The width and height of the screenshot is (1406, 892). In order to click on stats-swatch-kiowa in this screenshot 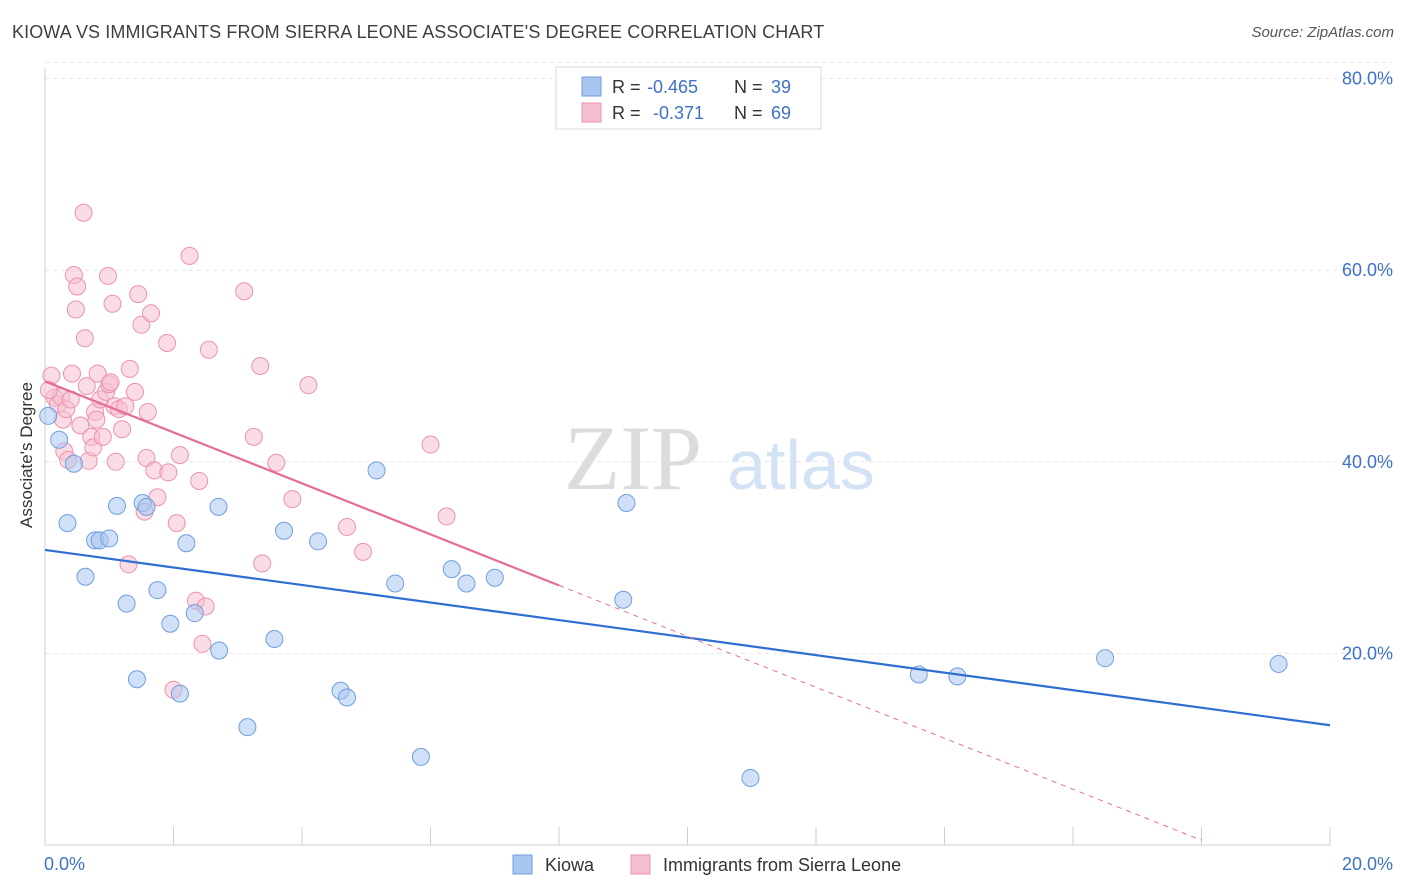, I will do `click(591, 86)`.